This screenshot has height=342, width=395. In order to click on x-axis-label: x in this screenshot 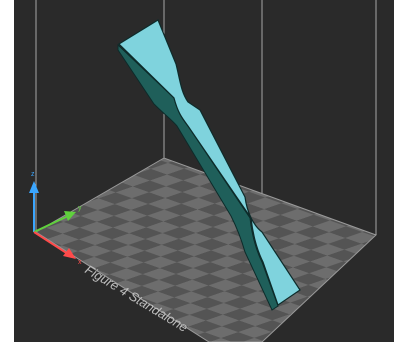, I will do `click(80, 262)`.